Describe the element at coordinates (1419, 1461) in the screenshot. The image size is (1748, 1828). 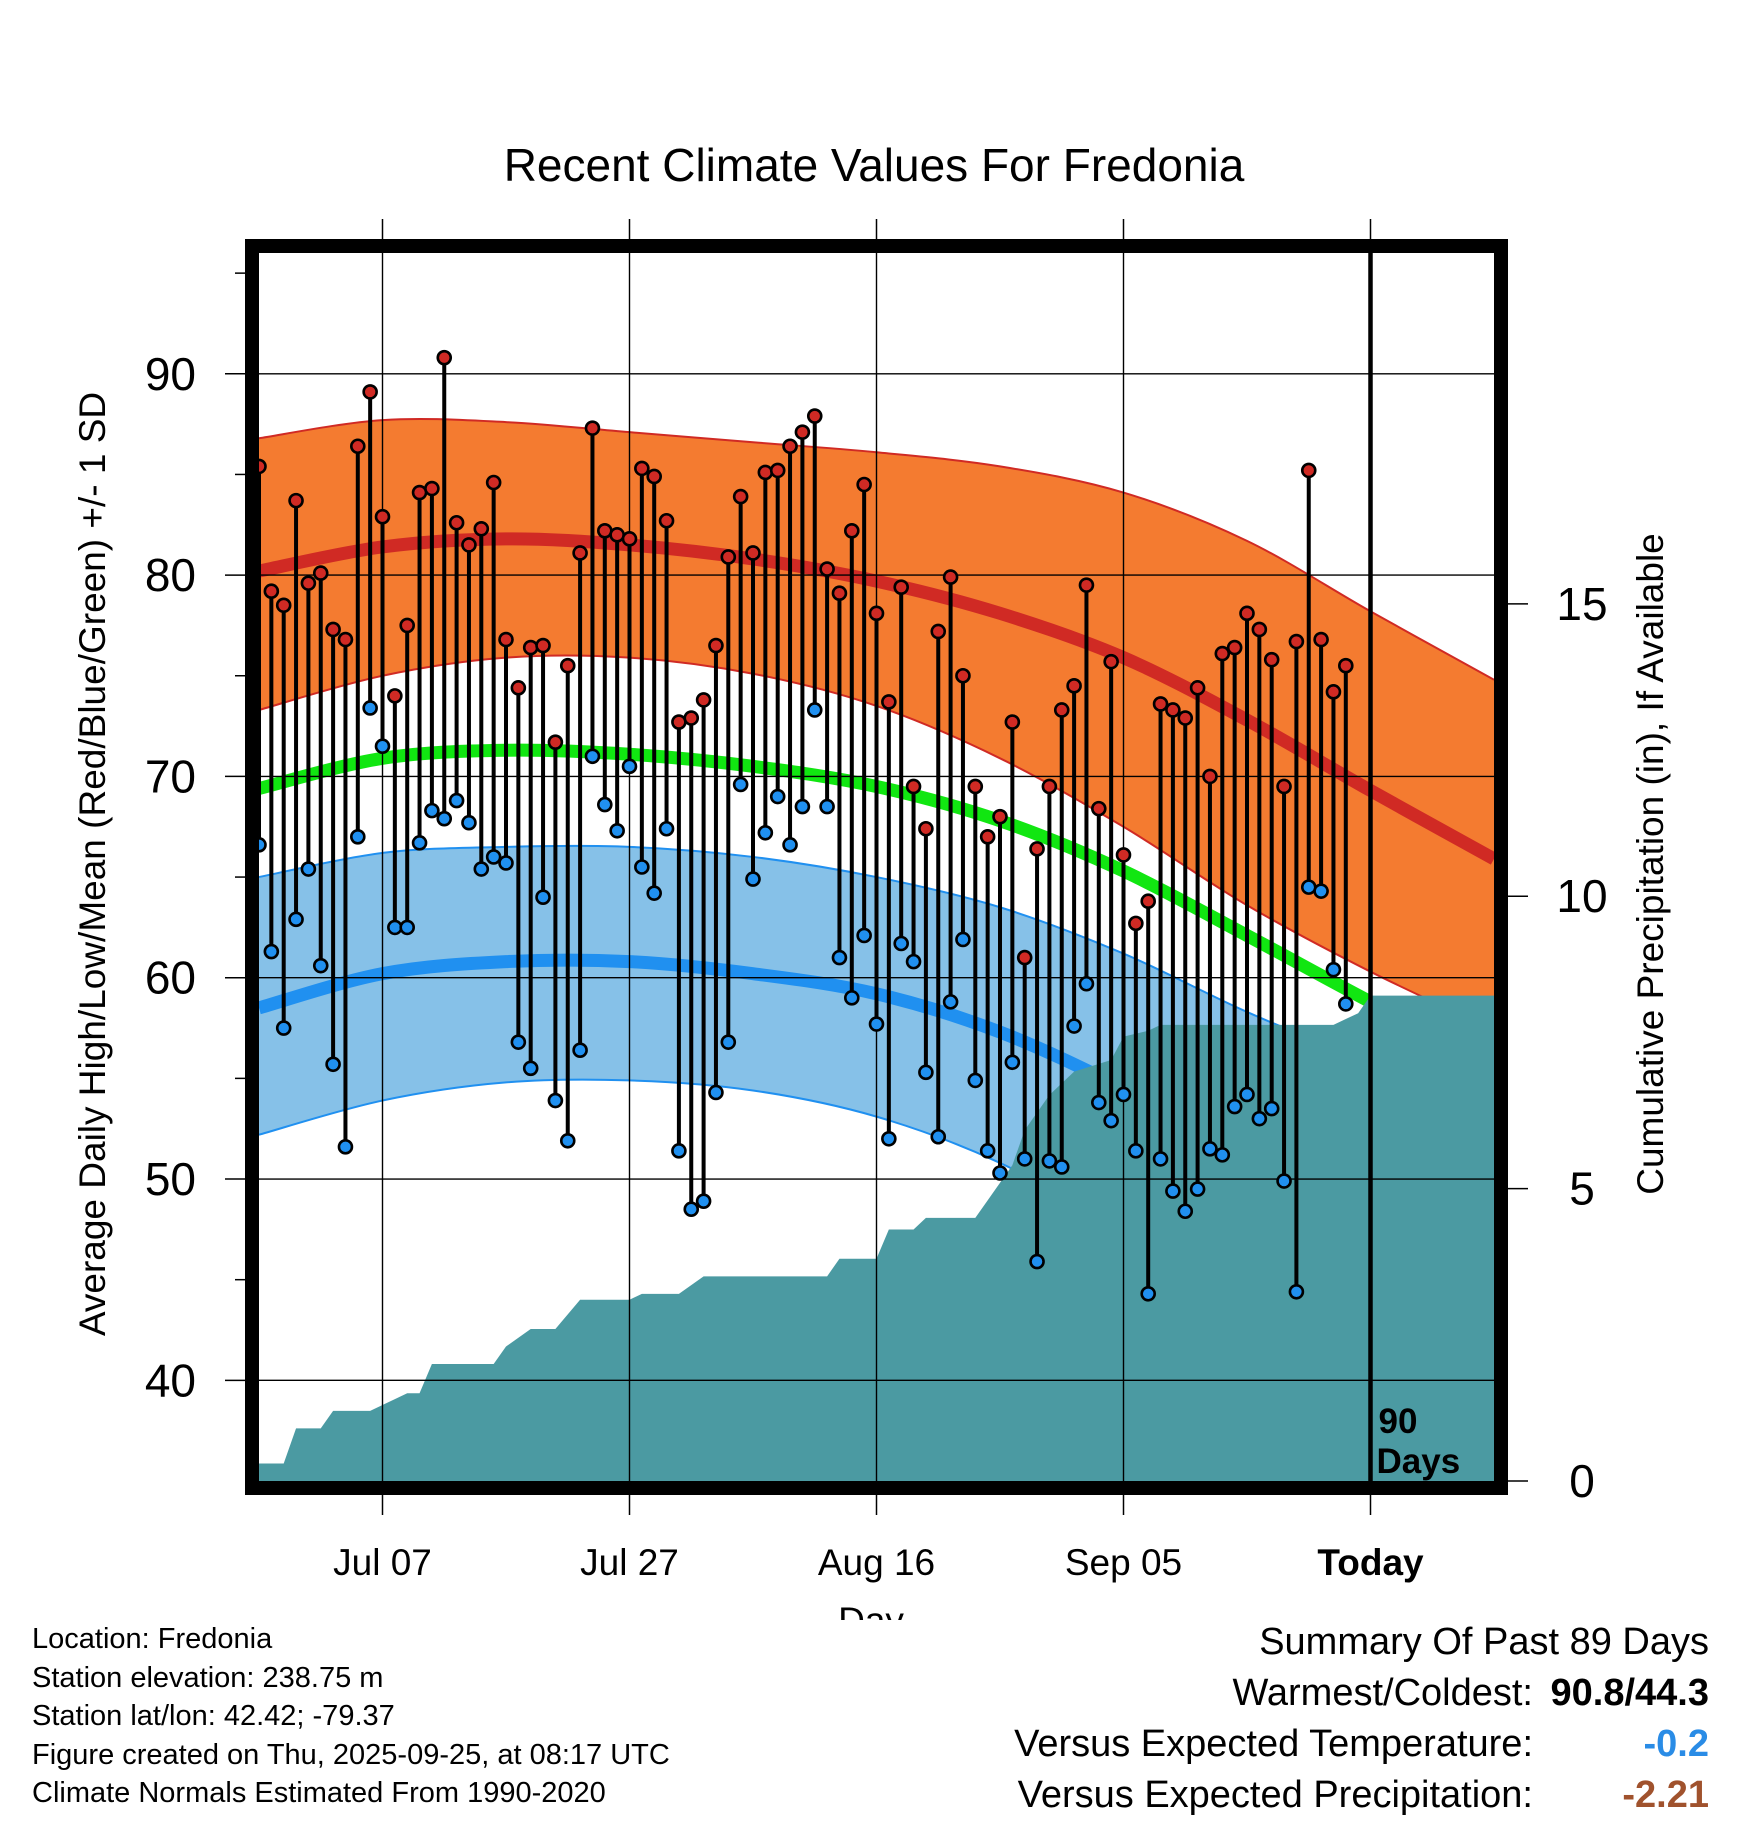
I see `today-days-text: Days` at that location.